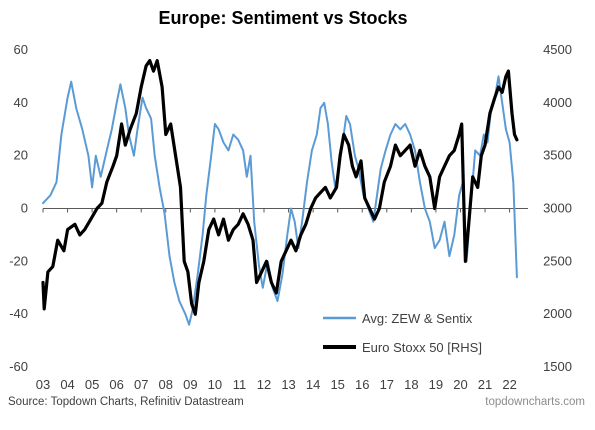 This screenshot has height=430, width=595. Describe the element at coordinates (264, 384) in the screenshot. I see `x-tick-label: 12` at that location.